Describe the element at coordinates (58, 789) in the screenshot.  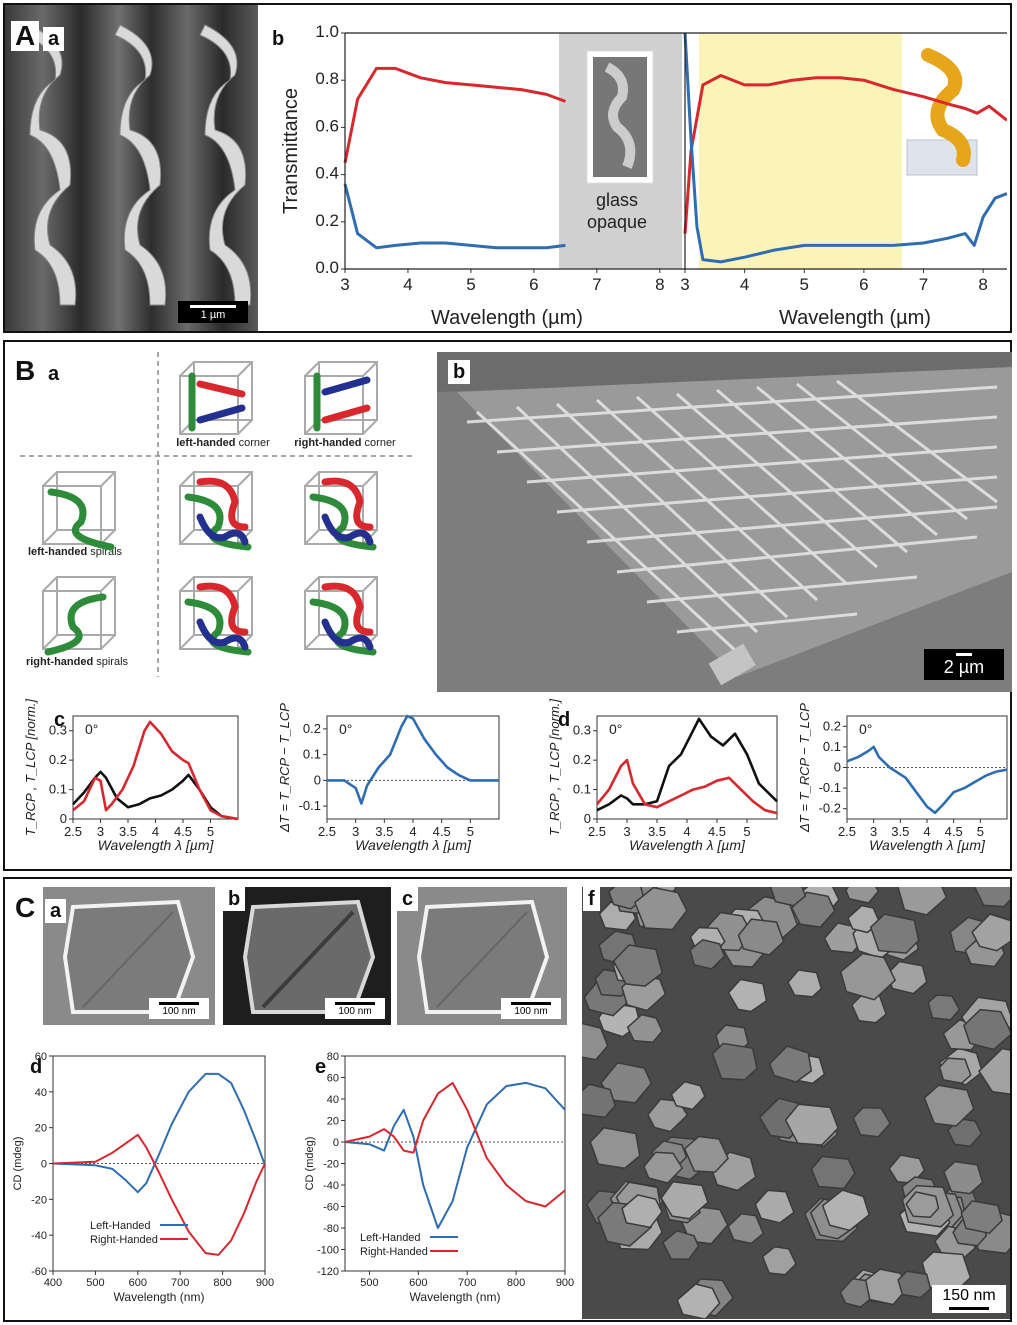
I see `y-tick-label: 0.1` at that location.